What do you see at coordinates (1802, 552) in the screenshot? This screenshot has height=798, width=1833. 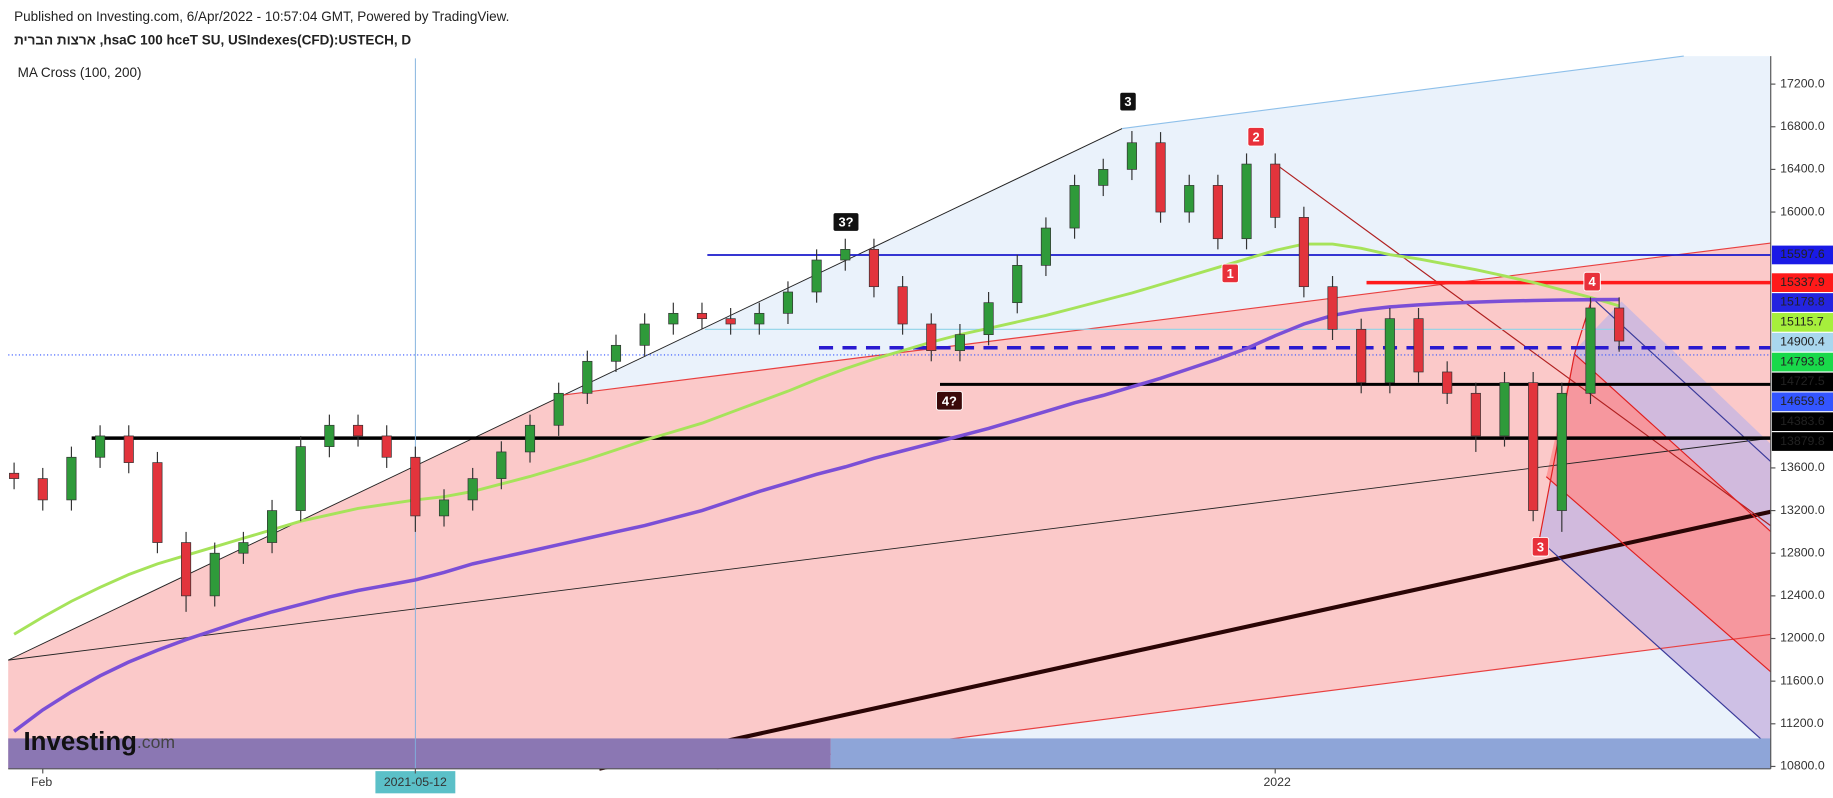 I see `y-tick-label: 12800.0` at bounding box center [1802, 552].